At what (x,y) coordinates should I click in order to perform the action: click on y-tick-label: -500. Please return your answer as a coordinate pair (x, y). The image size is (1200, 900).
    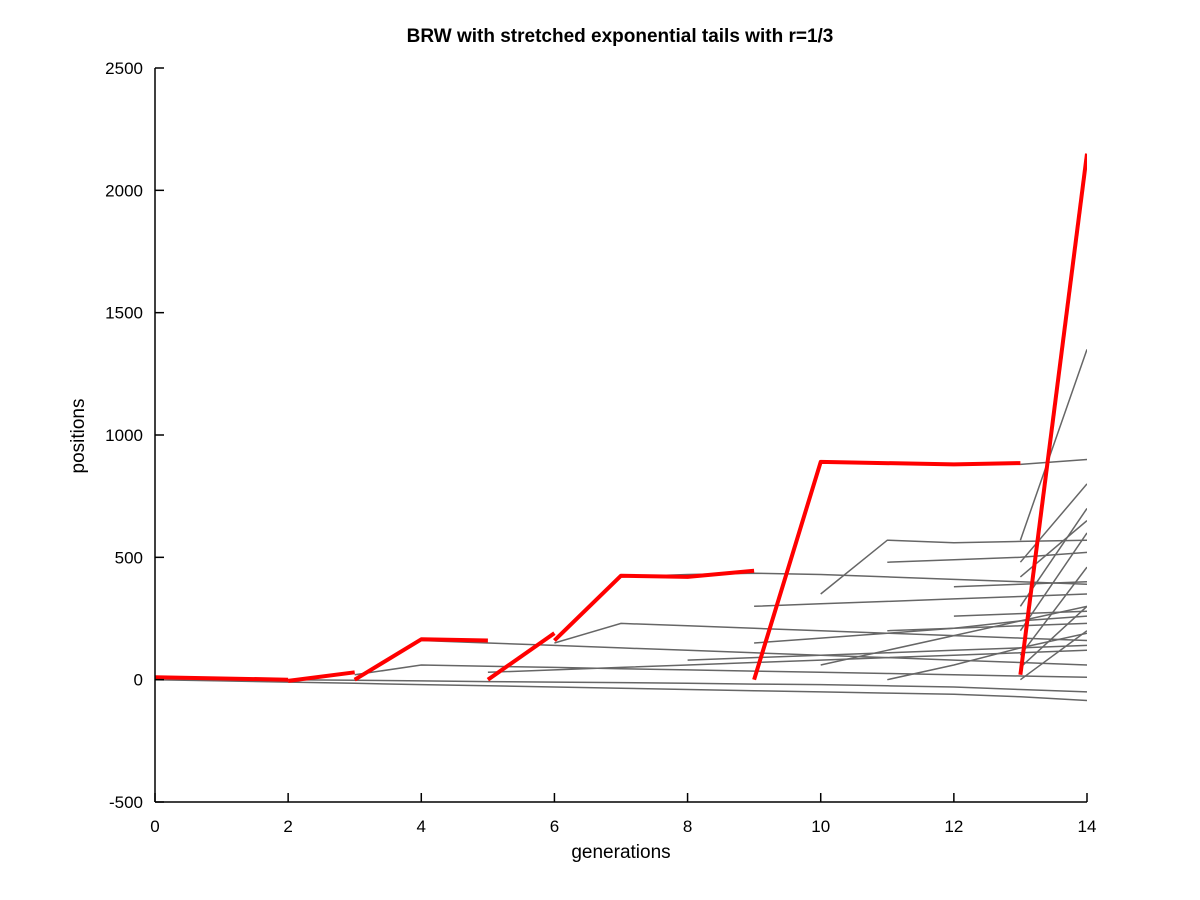
    Looking at the image, I should click on (126, 802).